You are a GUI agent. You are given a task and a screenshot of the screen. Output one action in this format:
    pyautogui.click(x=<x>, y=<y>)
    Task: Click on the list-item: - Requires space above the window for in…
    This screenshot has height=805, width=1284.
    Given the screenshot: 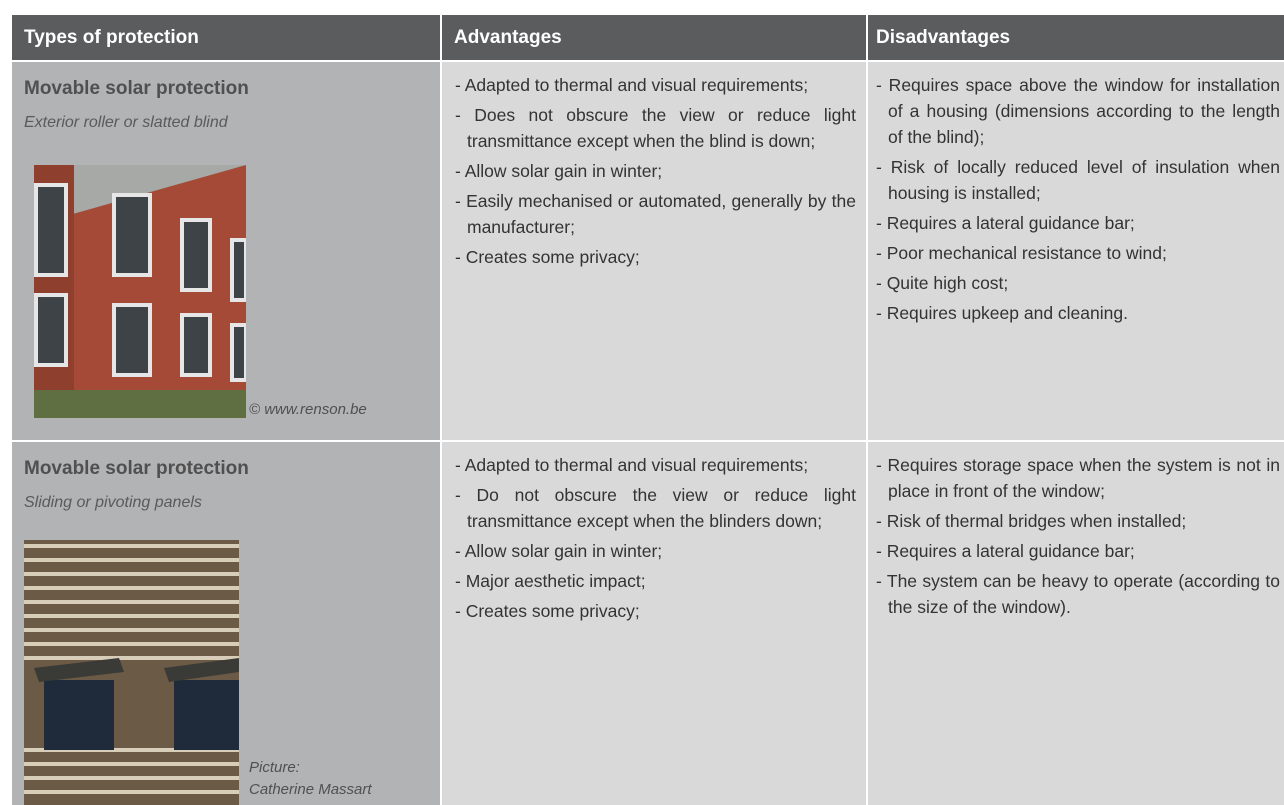 What is the action you would take?
    pyautogui.click(x=1078, y=111)
    